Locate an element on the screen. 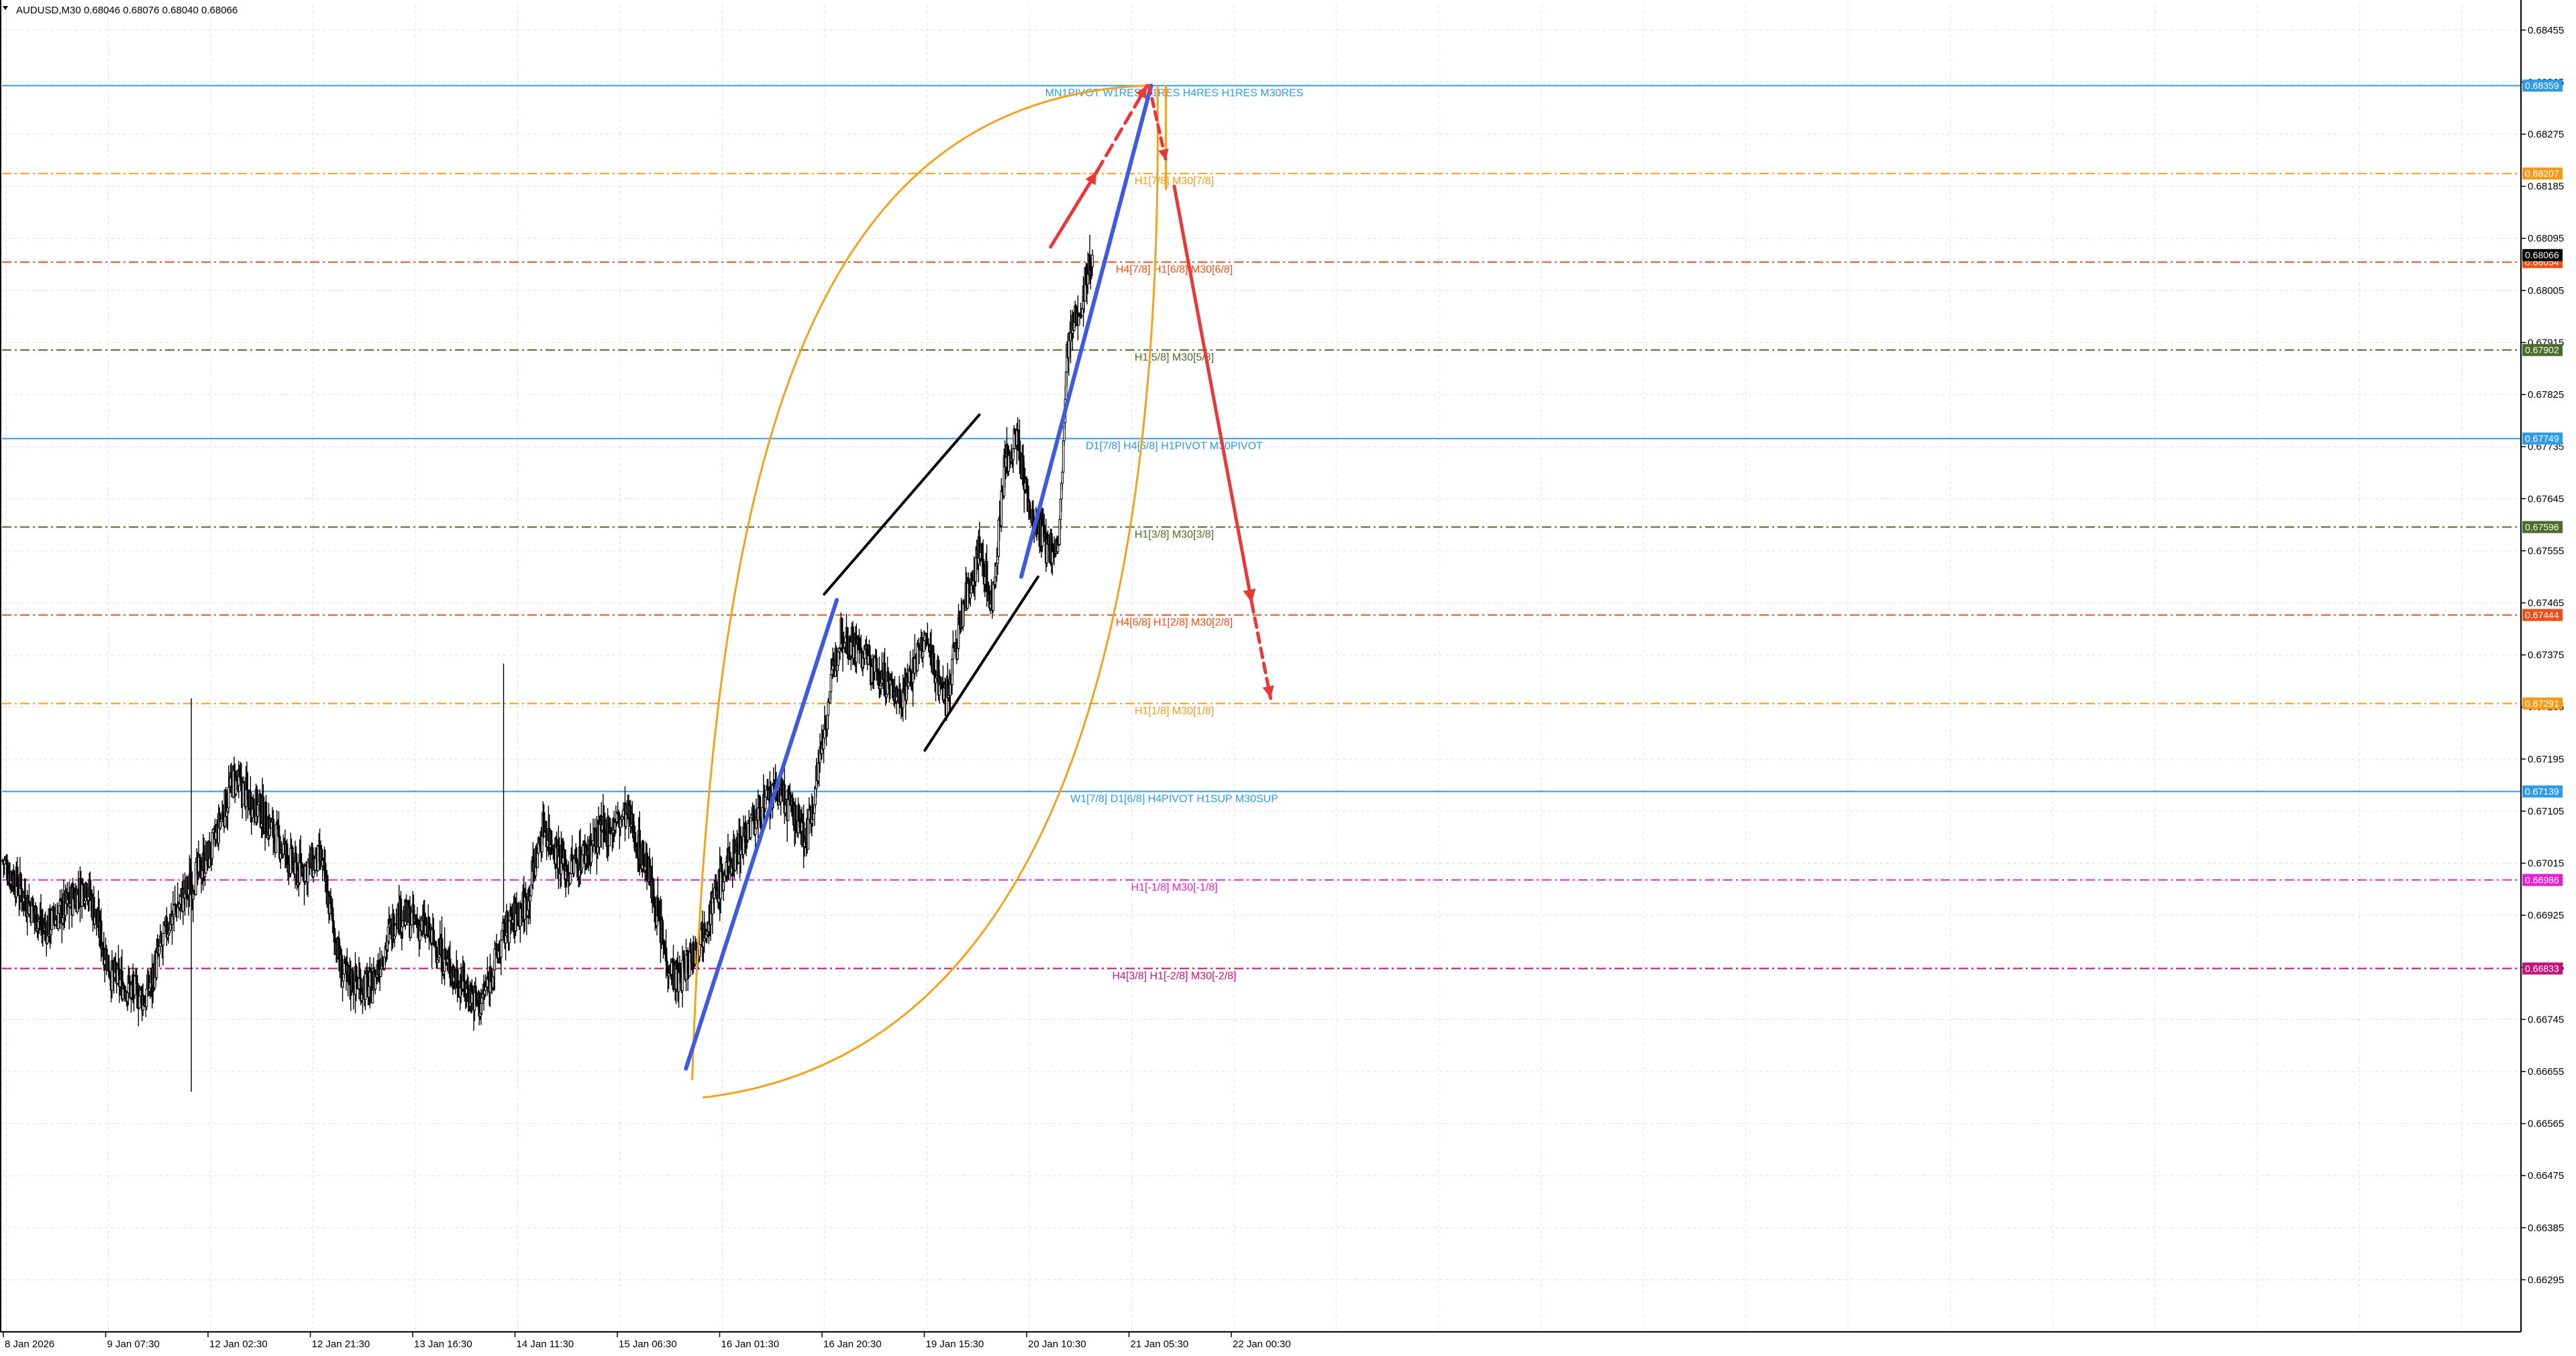 Image resolution: width=2576 pixels, height=1356 pixels. y-tick-label: 0.68455 is located at coordinates (2546, 30).